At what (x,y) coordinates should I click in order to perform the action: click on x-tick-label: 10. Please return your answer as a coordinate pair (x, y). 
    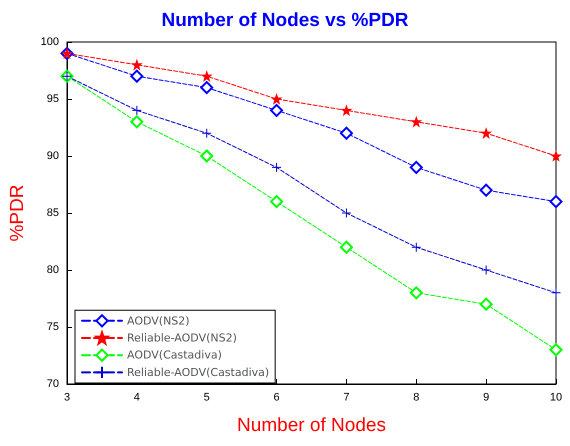
    Looking at the image, I should click on (556, 398).